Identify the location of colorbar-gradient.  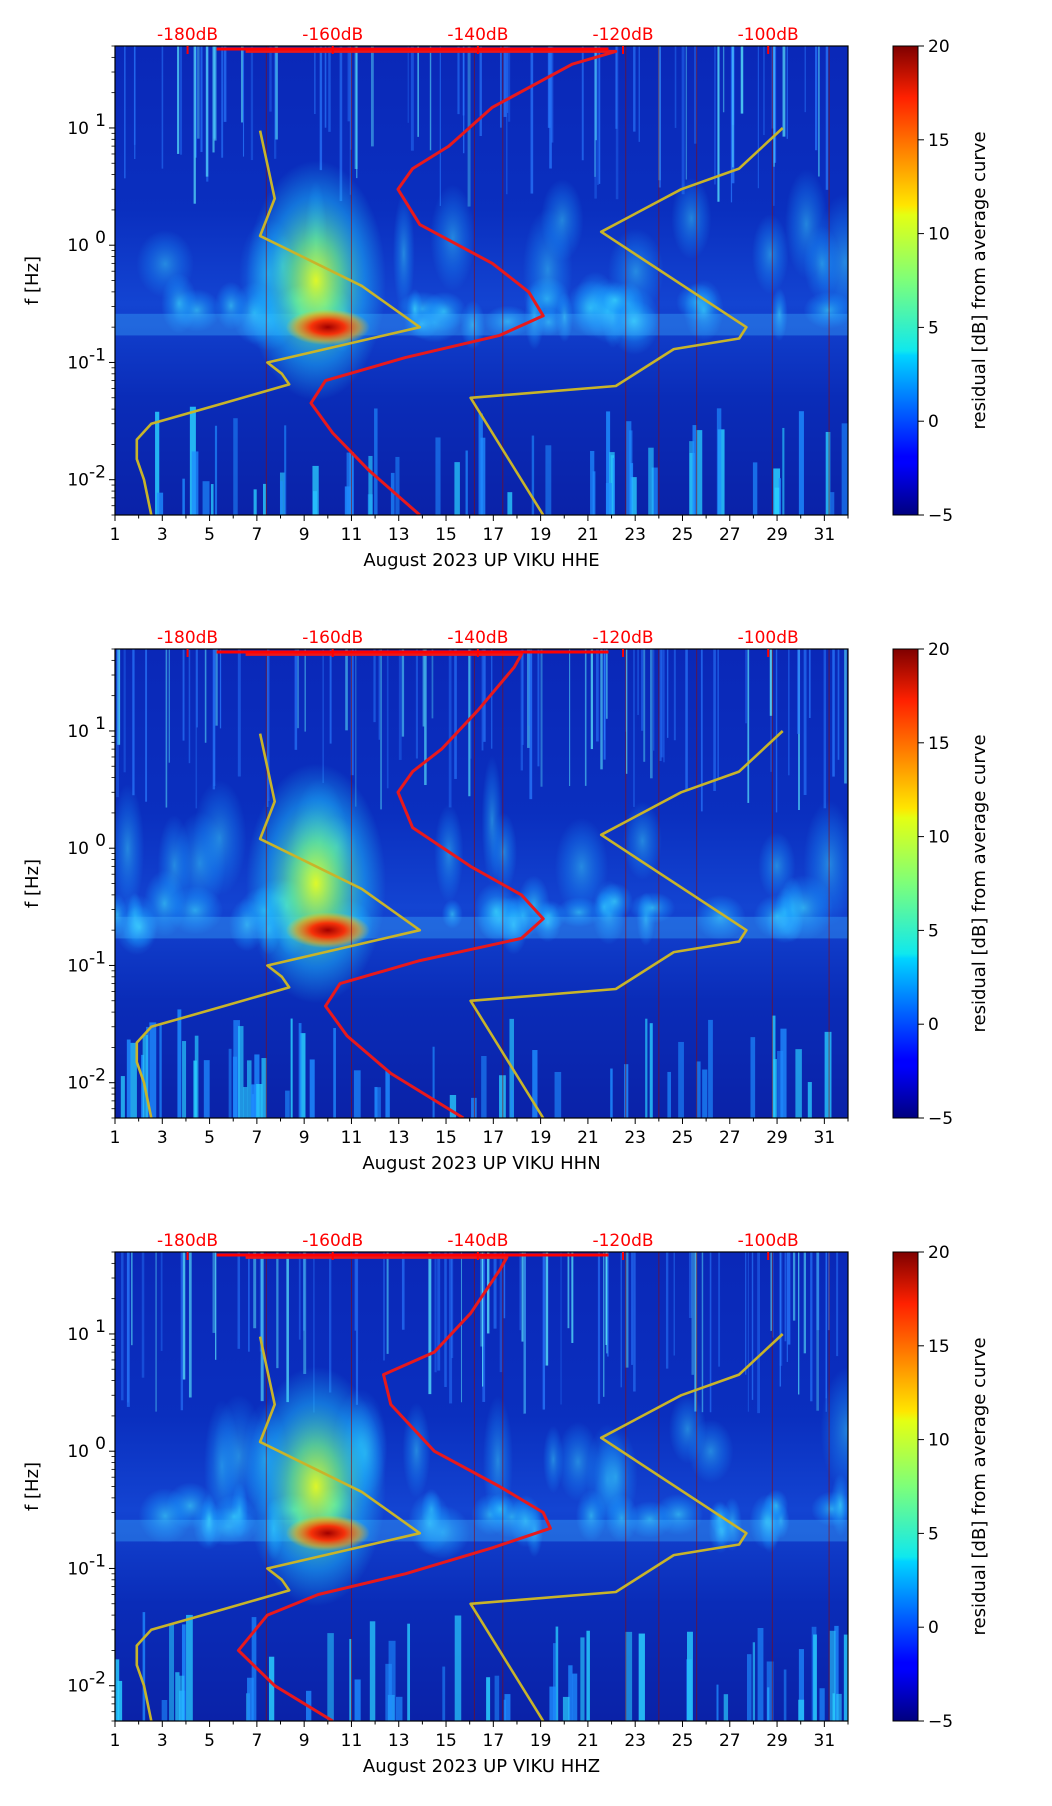
(905, 1486).